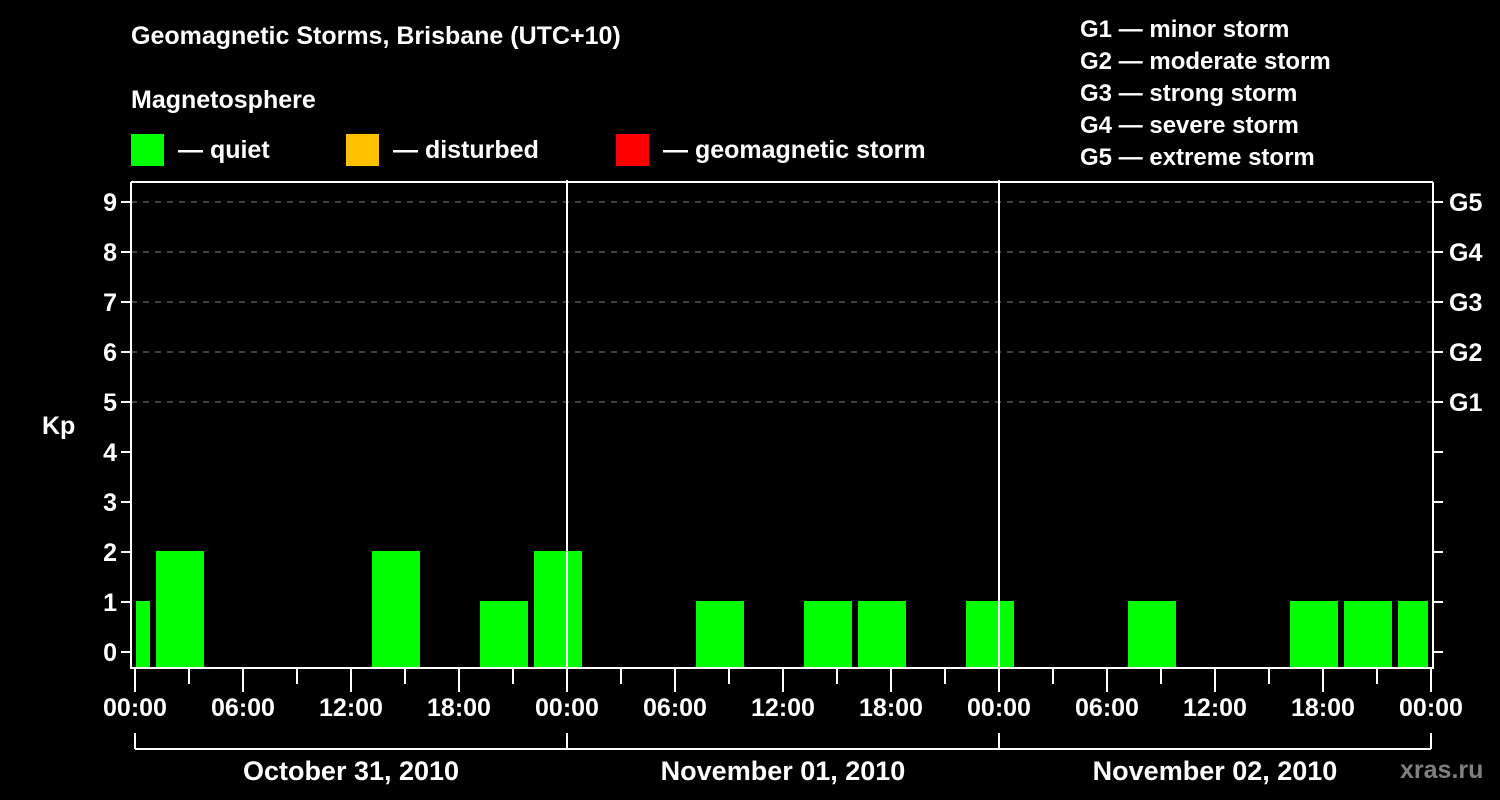  What do you see at coordinates (362, 150) in the screenshot?
I see `legend-swatch-disturbed` at bounding box center [362, 150].